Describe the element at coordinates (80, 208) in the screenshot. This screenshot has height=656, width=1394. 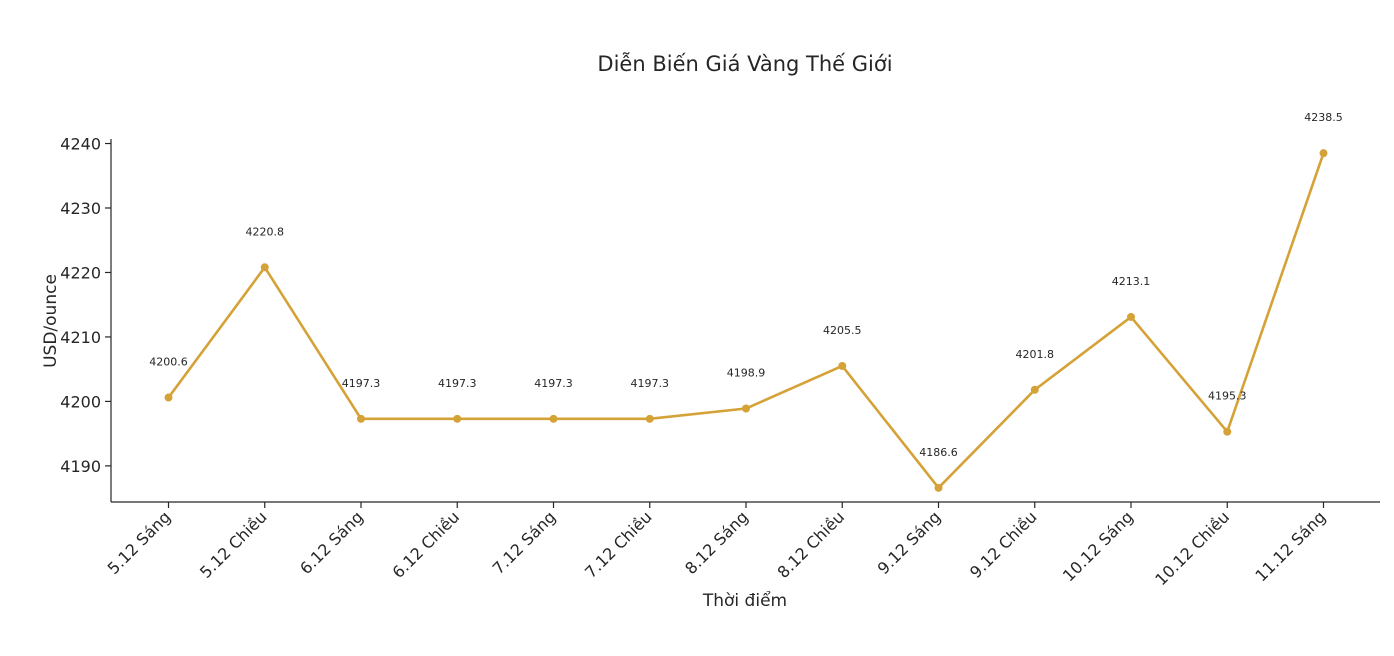
I see `y-tick-label: 4230` at that location.